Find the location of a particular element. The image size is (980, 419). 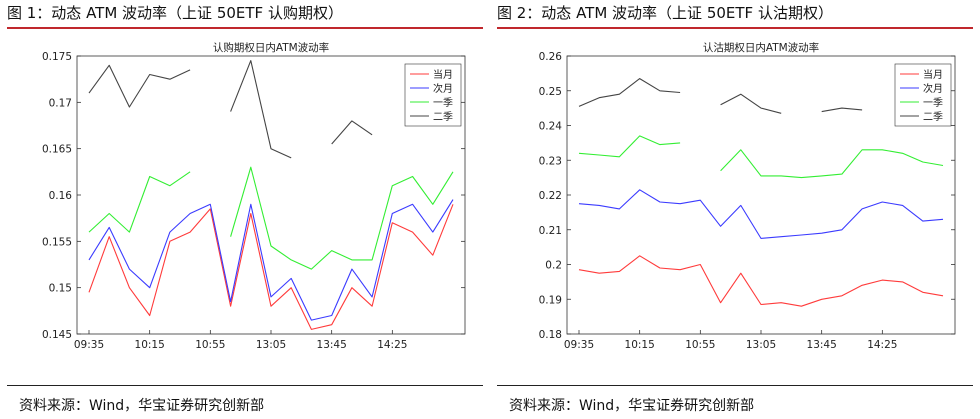

y-tick-label: 0.24 is located at coordinates (551, 127).